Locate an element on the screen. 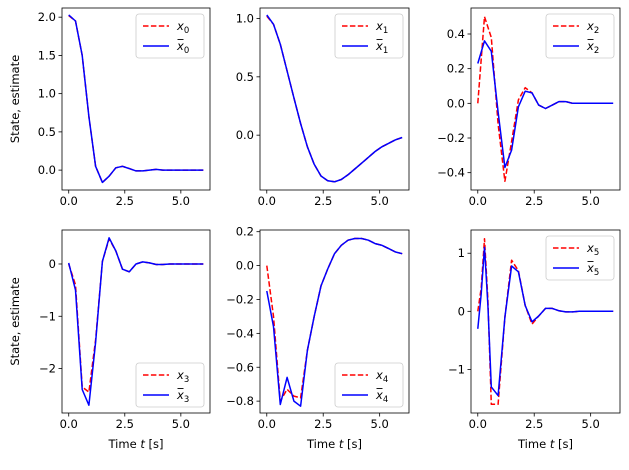 Image resolution: width=629 pixels, height=470 pixels. y-tick-label: 1 is located at coordinates (461, 253).